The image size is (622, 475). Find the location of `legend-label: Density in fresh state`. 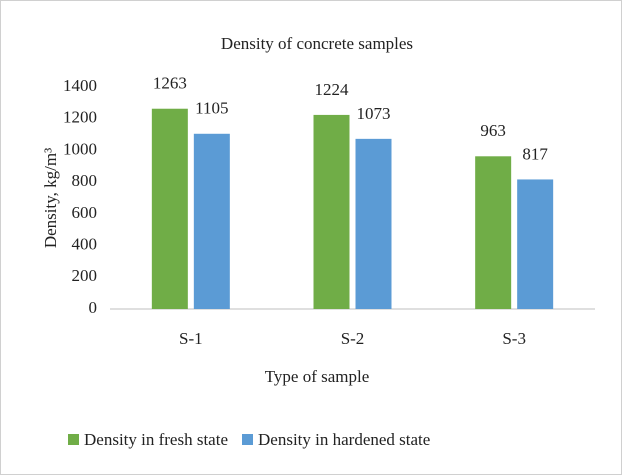

legend-label: Density in fresh state is located at coordinates (156, 439).